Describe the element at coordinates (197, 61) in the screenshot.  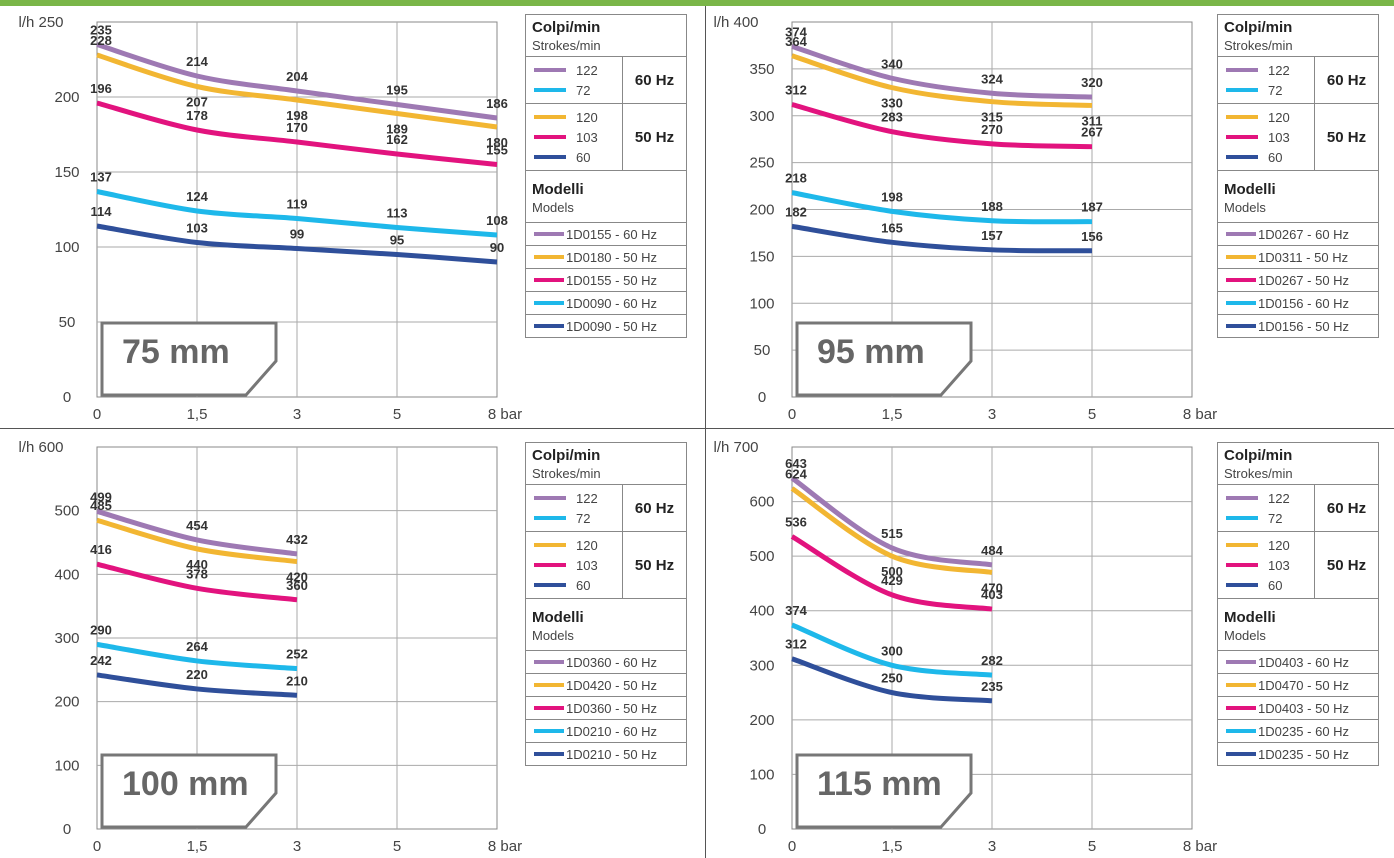
I see `data-label: 214` at that location.